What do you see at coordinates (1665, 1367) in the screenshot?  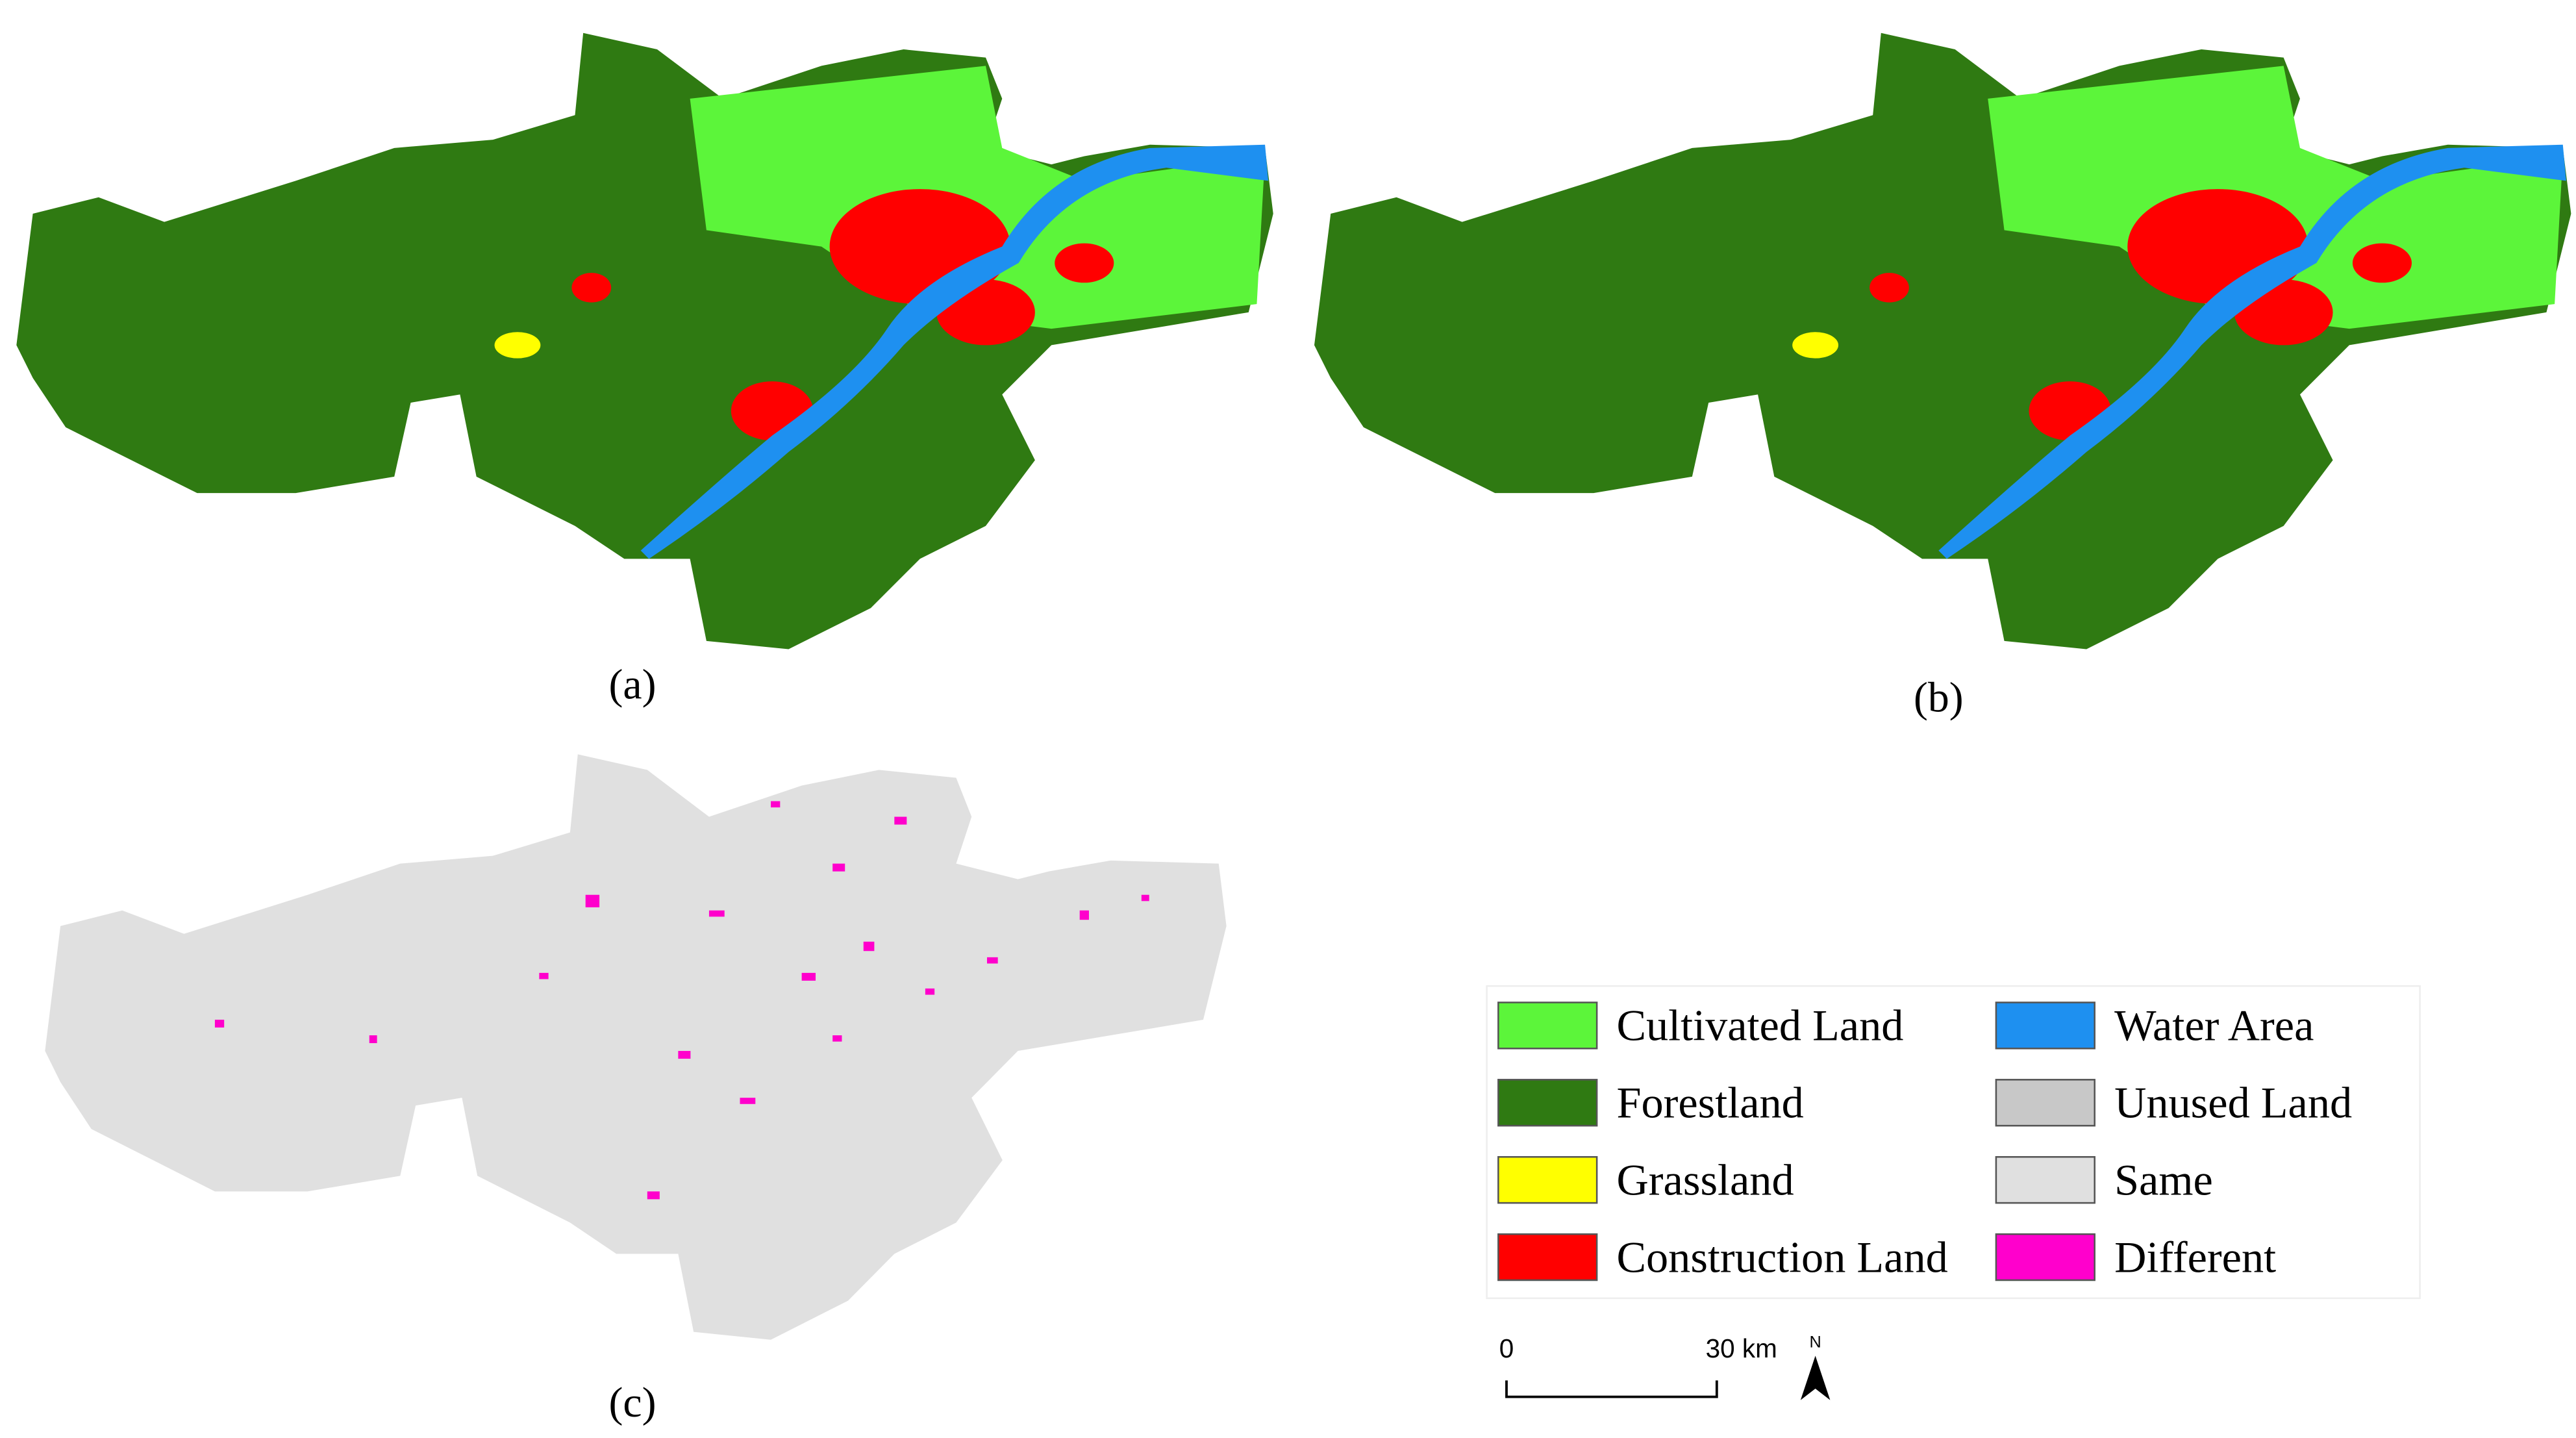 I see `scale-bar: 0 30 km N` at bounding box center [1665, 1367].